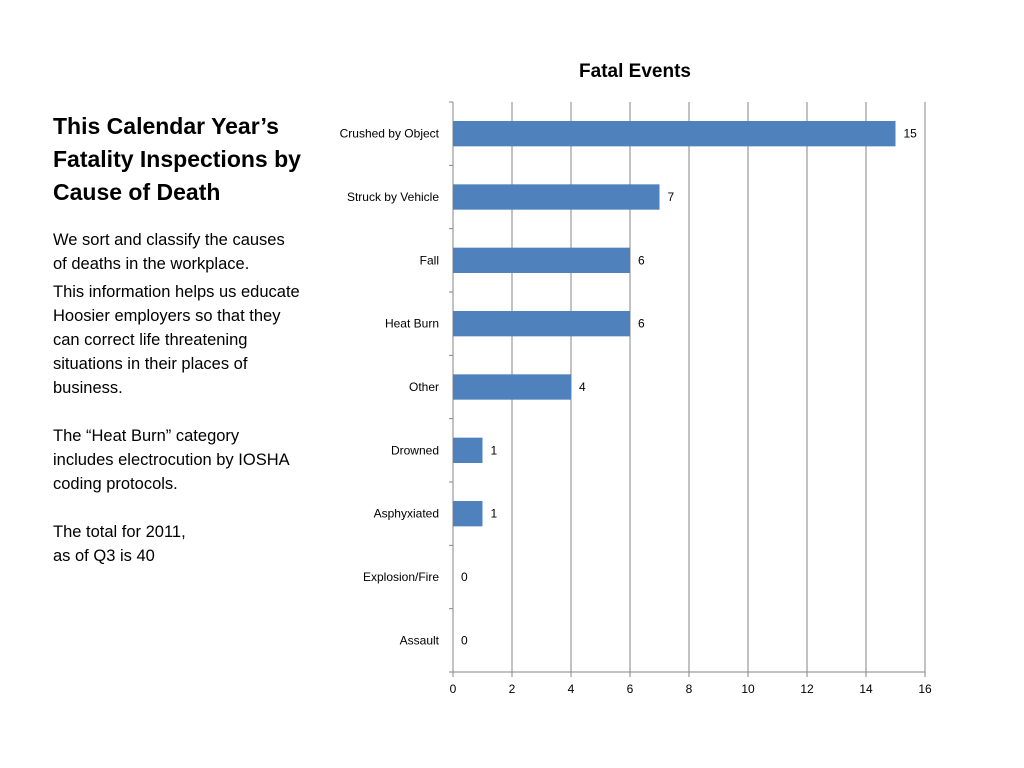 The height and width of the screenshot is (768, 1024). Describe the element at coordinates (401, 577) in the screenshot. I see `category-label-explosion-fire: Explosion/Fire` at that location.